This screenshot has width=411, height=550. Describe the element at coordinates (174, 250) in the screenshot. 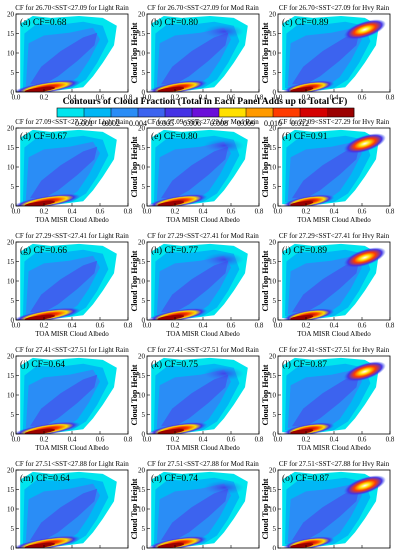

I see `cf-label: (h) CF=0.77` at that location.